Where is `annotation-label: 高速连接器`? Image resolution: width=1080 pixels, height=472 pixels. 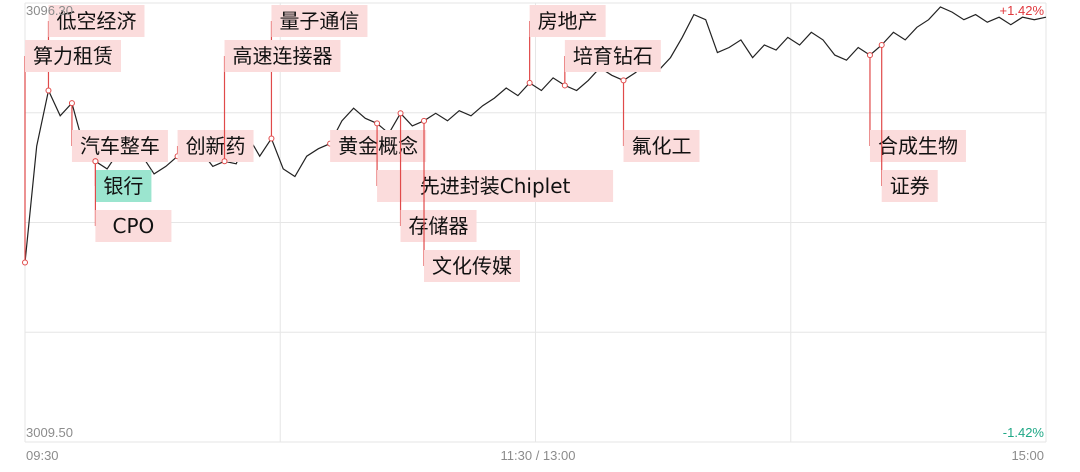 annotation-label: 高速连接器 is located at coordinates (283, 56).